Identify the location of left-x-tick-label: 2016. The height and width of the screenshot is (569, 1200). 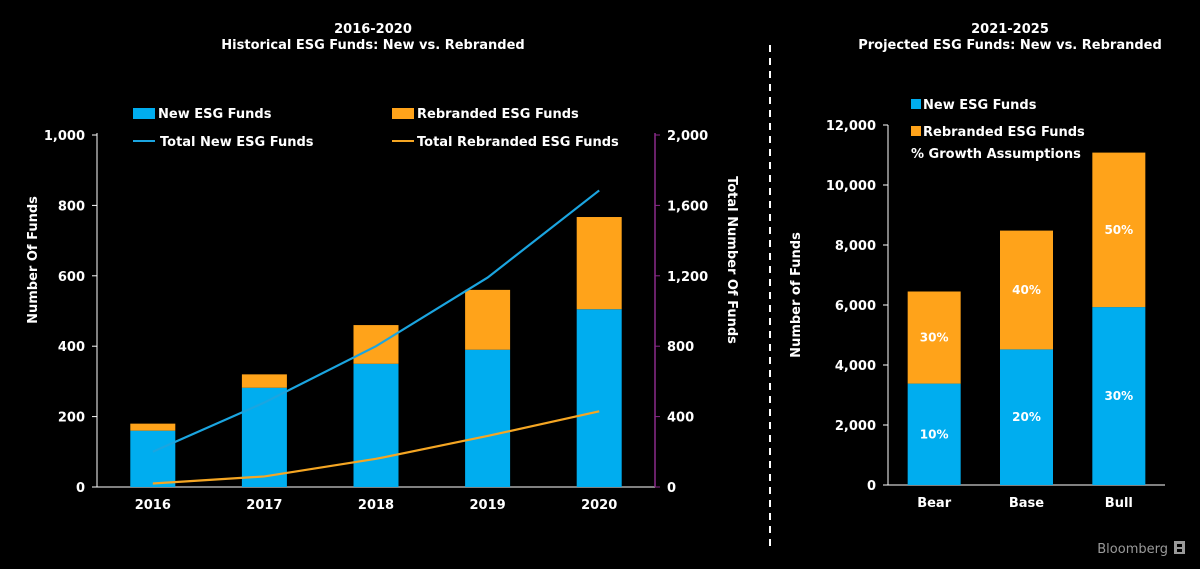
(153, 505).